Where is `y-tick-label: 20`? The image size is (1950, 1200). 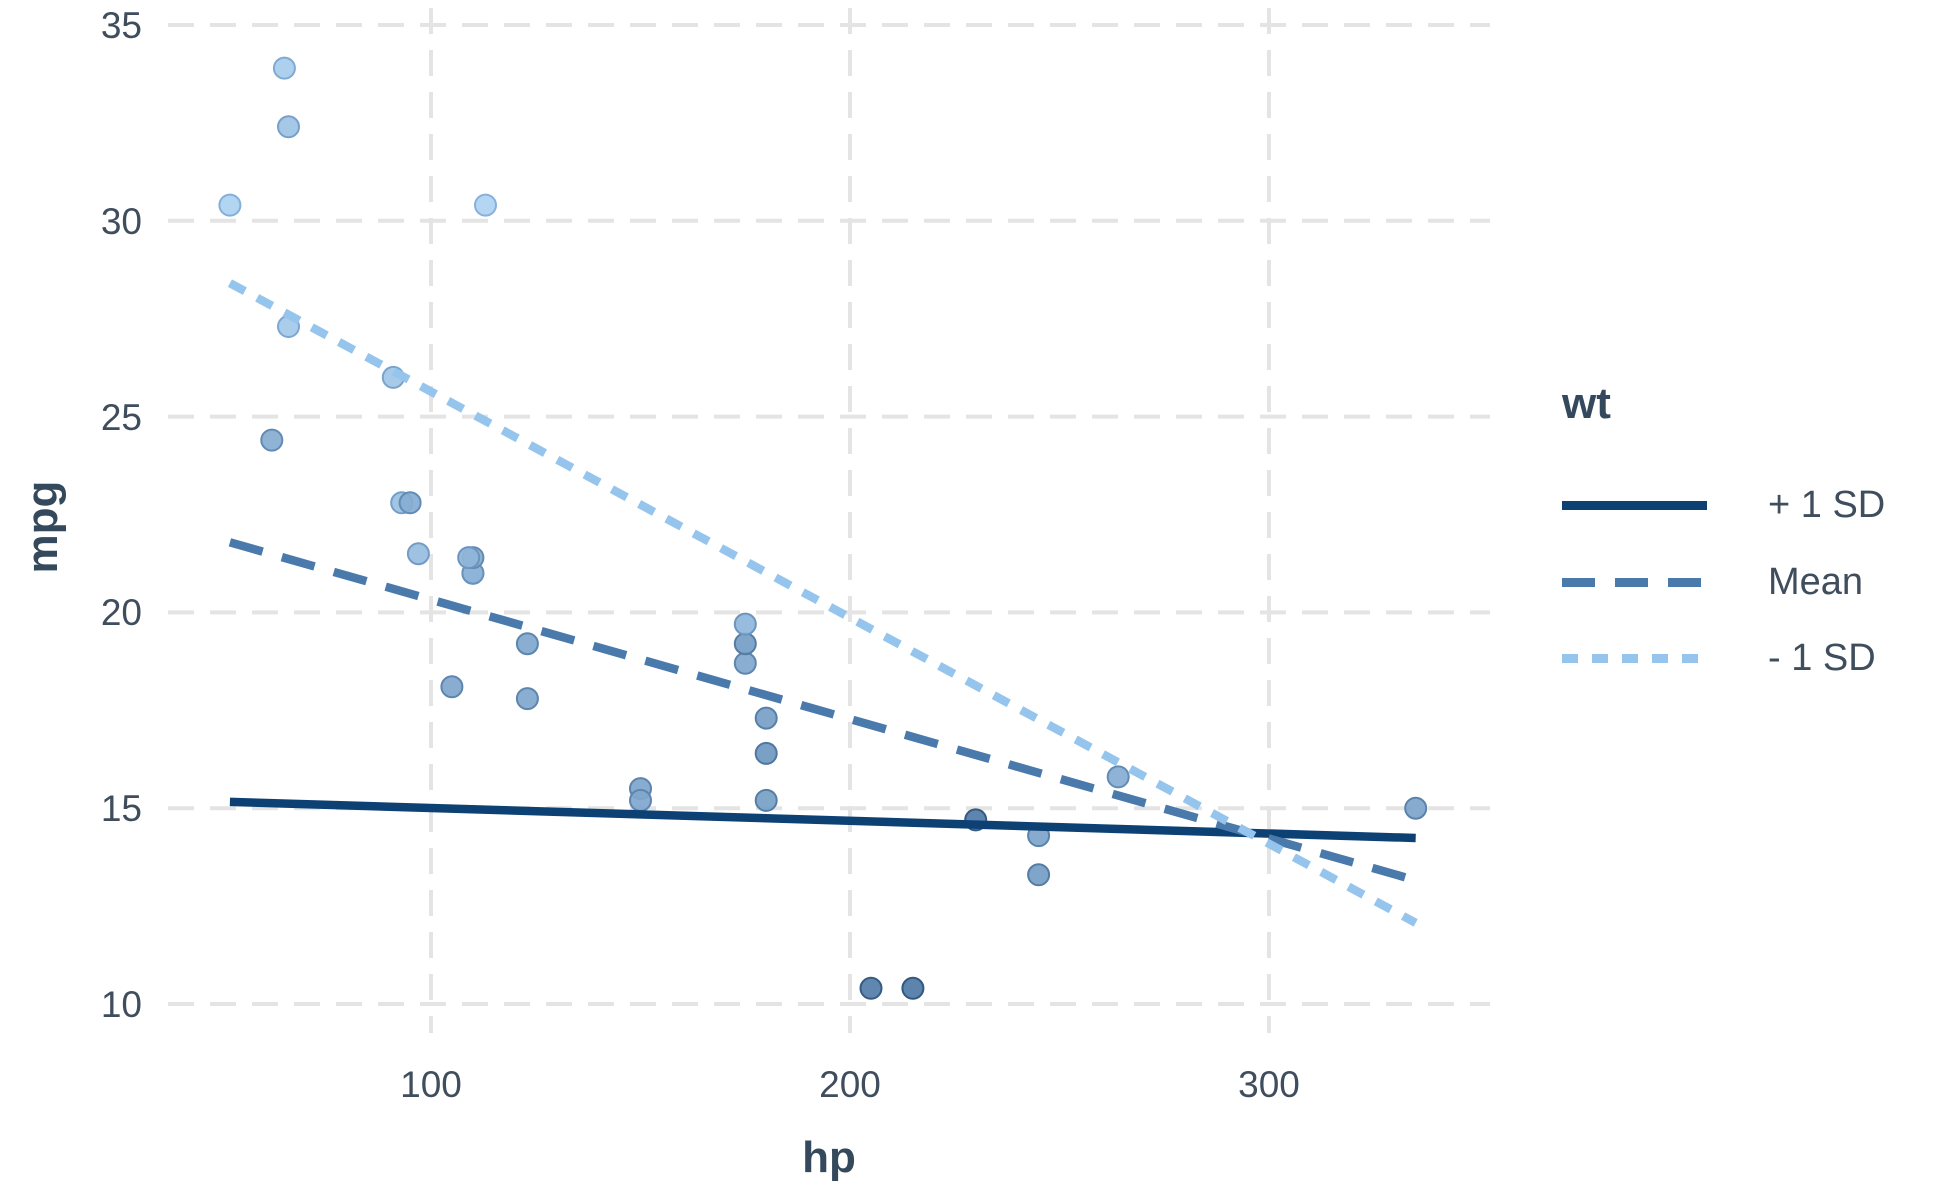 y-tick-label: 20 is located at coordinates (121, 613).